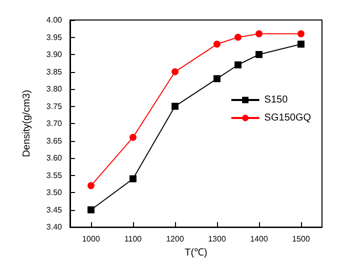 The image size is (357, 271). I want to click on y-tick-label: 3.70, so click(54, 123).